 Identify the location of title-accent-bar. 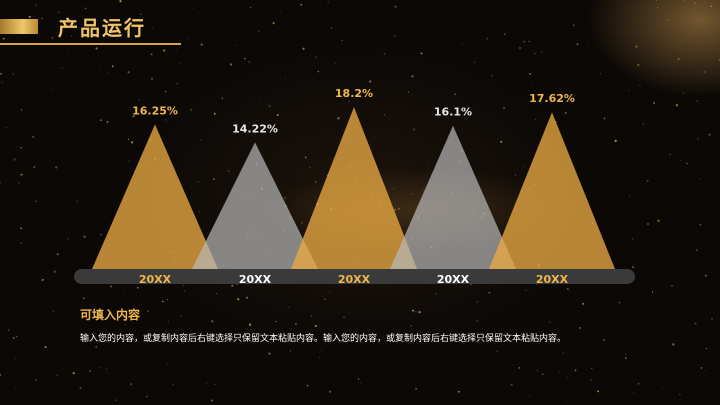
(19, 26).